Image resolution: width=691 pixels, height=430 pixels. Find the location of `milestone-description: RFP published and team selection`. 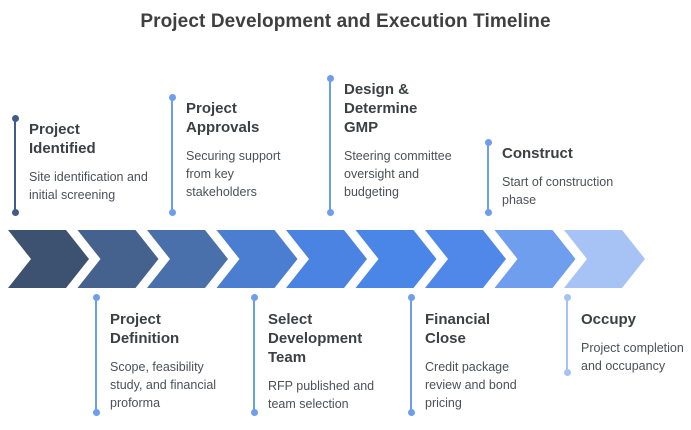

milestone-description: RFP published and team selection is located at coordinates (321, 395).